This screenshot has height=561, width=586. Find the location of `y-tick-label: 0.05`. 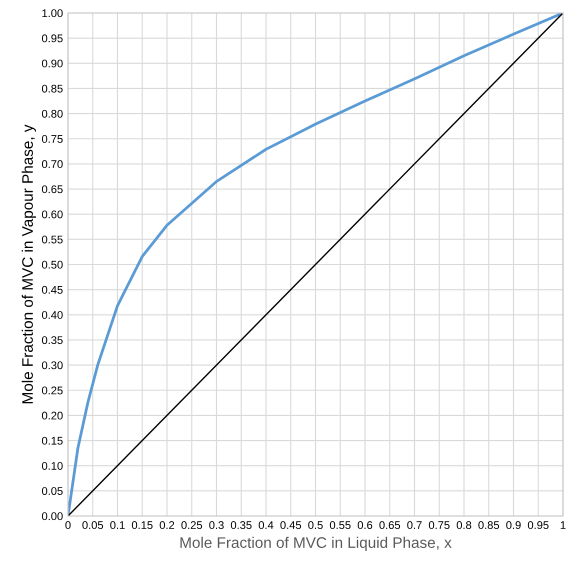

y-tick-label: 0.05 is located at coordinates (52, 491).